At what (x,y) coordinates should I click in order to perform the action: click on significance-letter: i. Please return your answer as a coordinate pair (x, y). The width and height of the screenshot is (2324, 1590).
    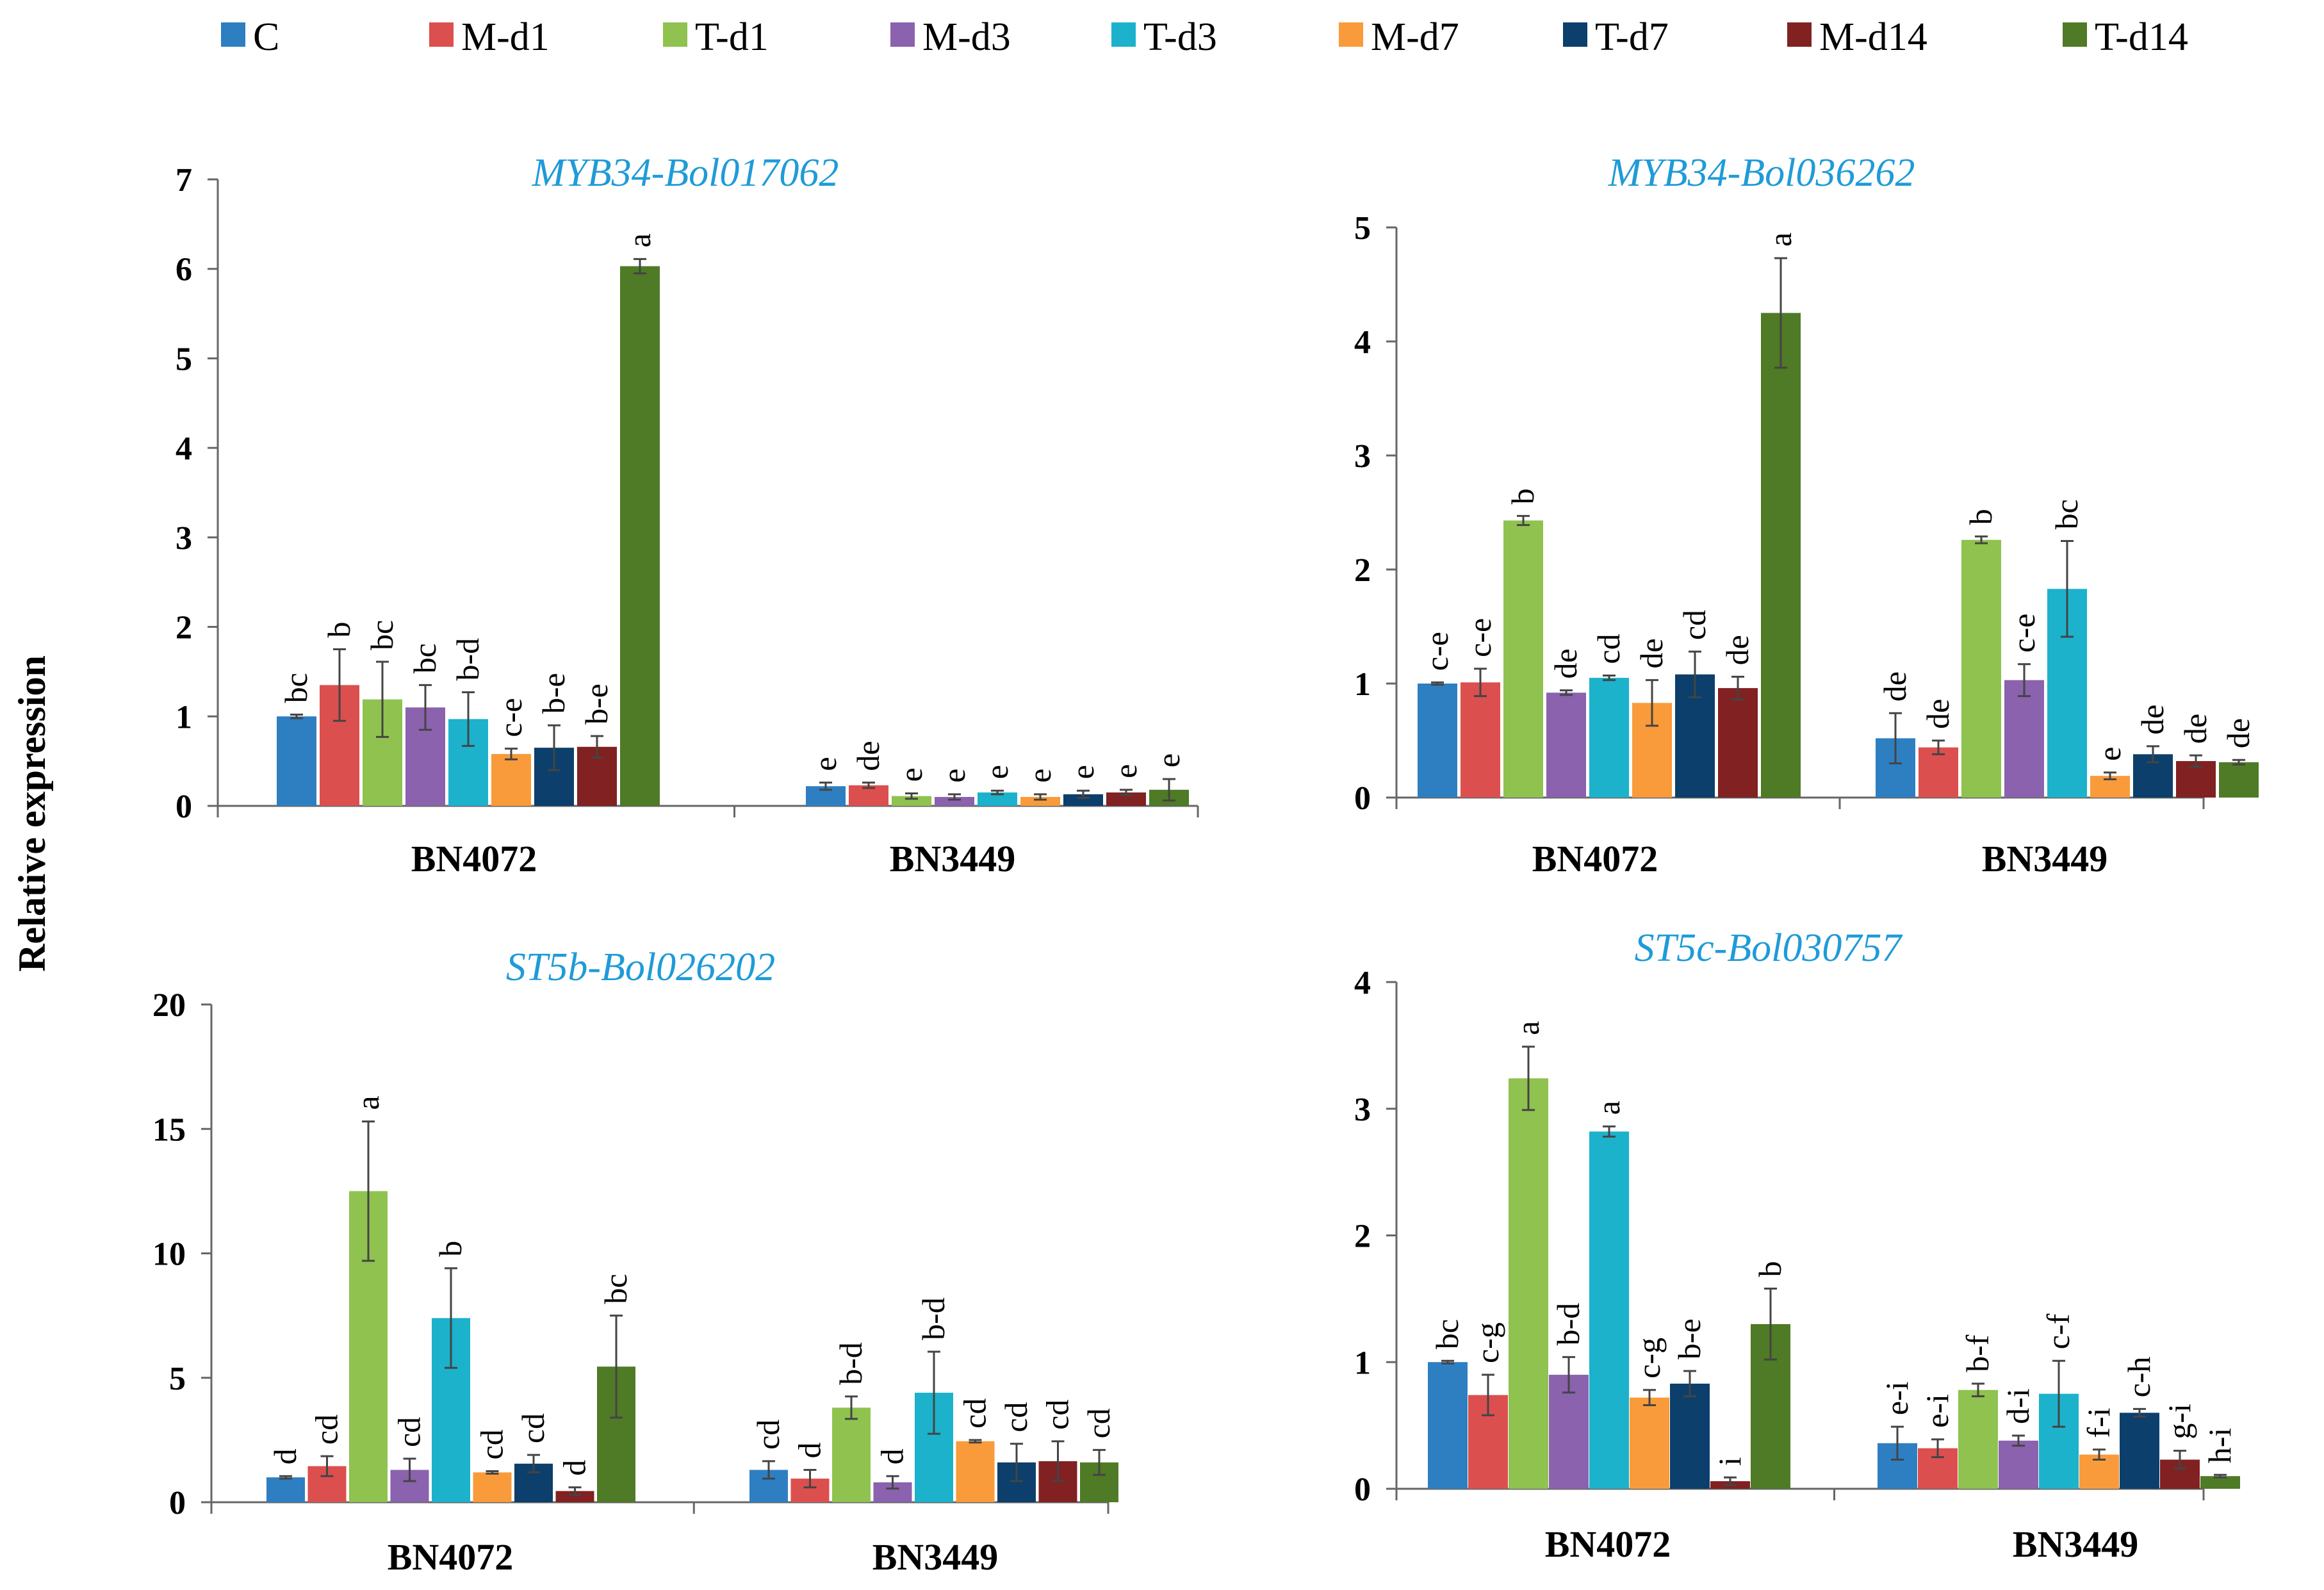
    Looking at the image, I should click on (1729, 1461).